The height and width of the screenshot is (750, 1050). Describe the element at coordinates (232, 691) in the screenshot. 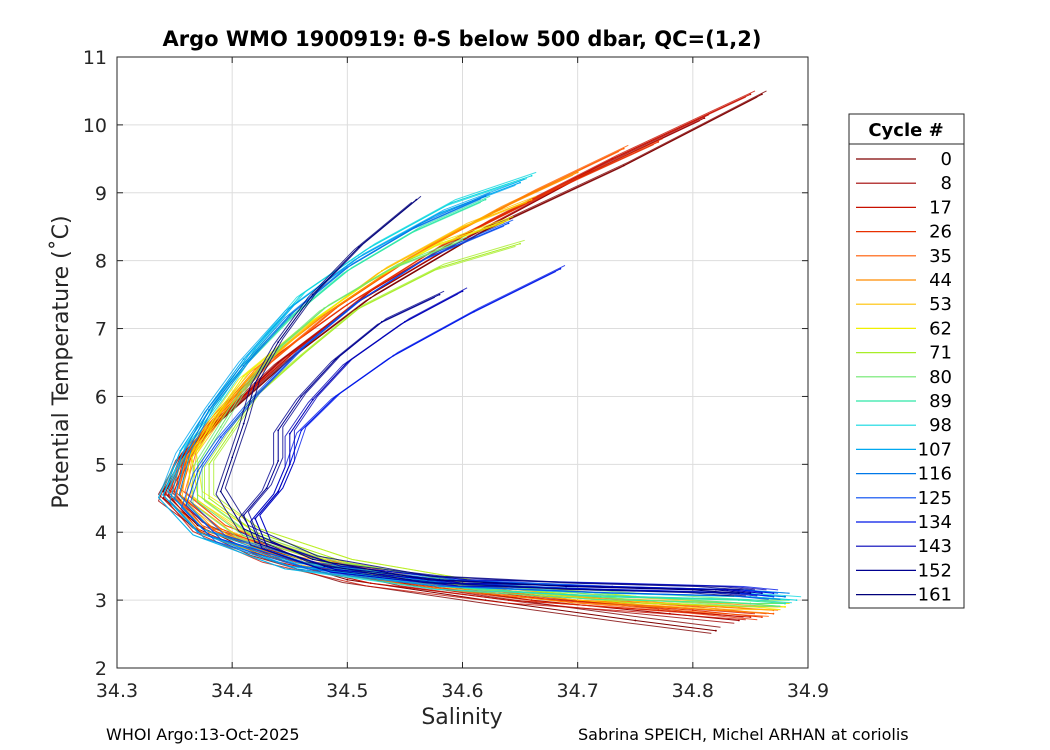

I see `x-tick-label: 34.4` at that location.